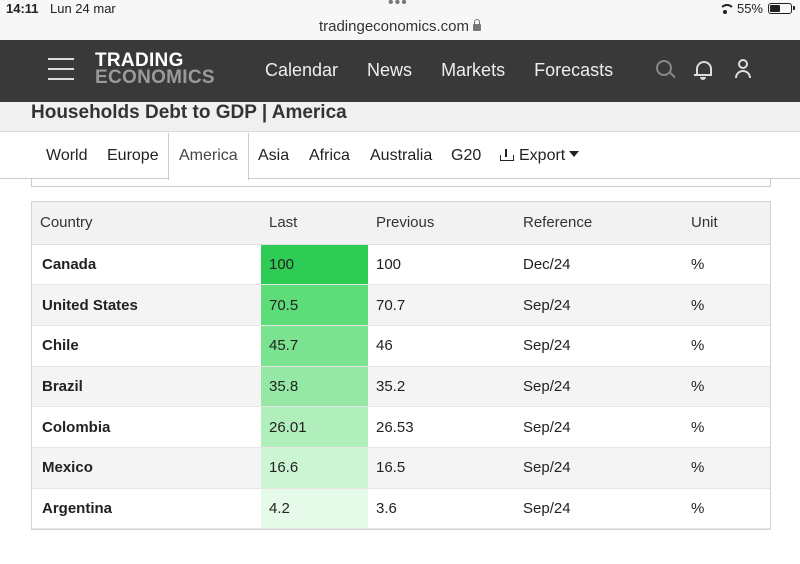  Describe the element at coordinates (466, 155) in the screenshot. I see `tab-g20: G20` at that location.